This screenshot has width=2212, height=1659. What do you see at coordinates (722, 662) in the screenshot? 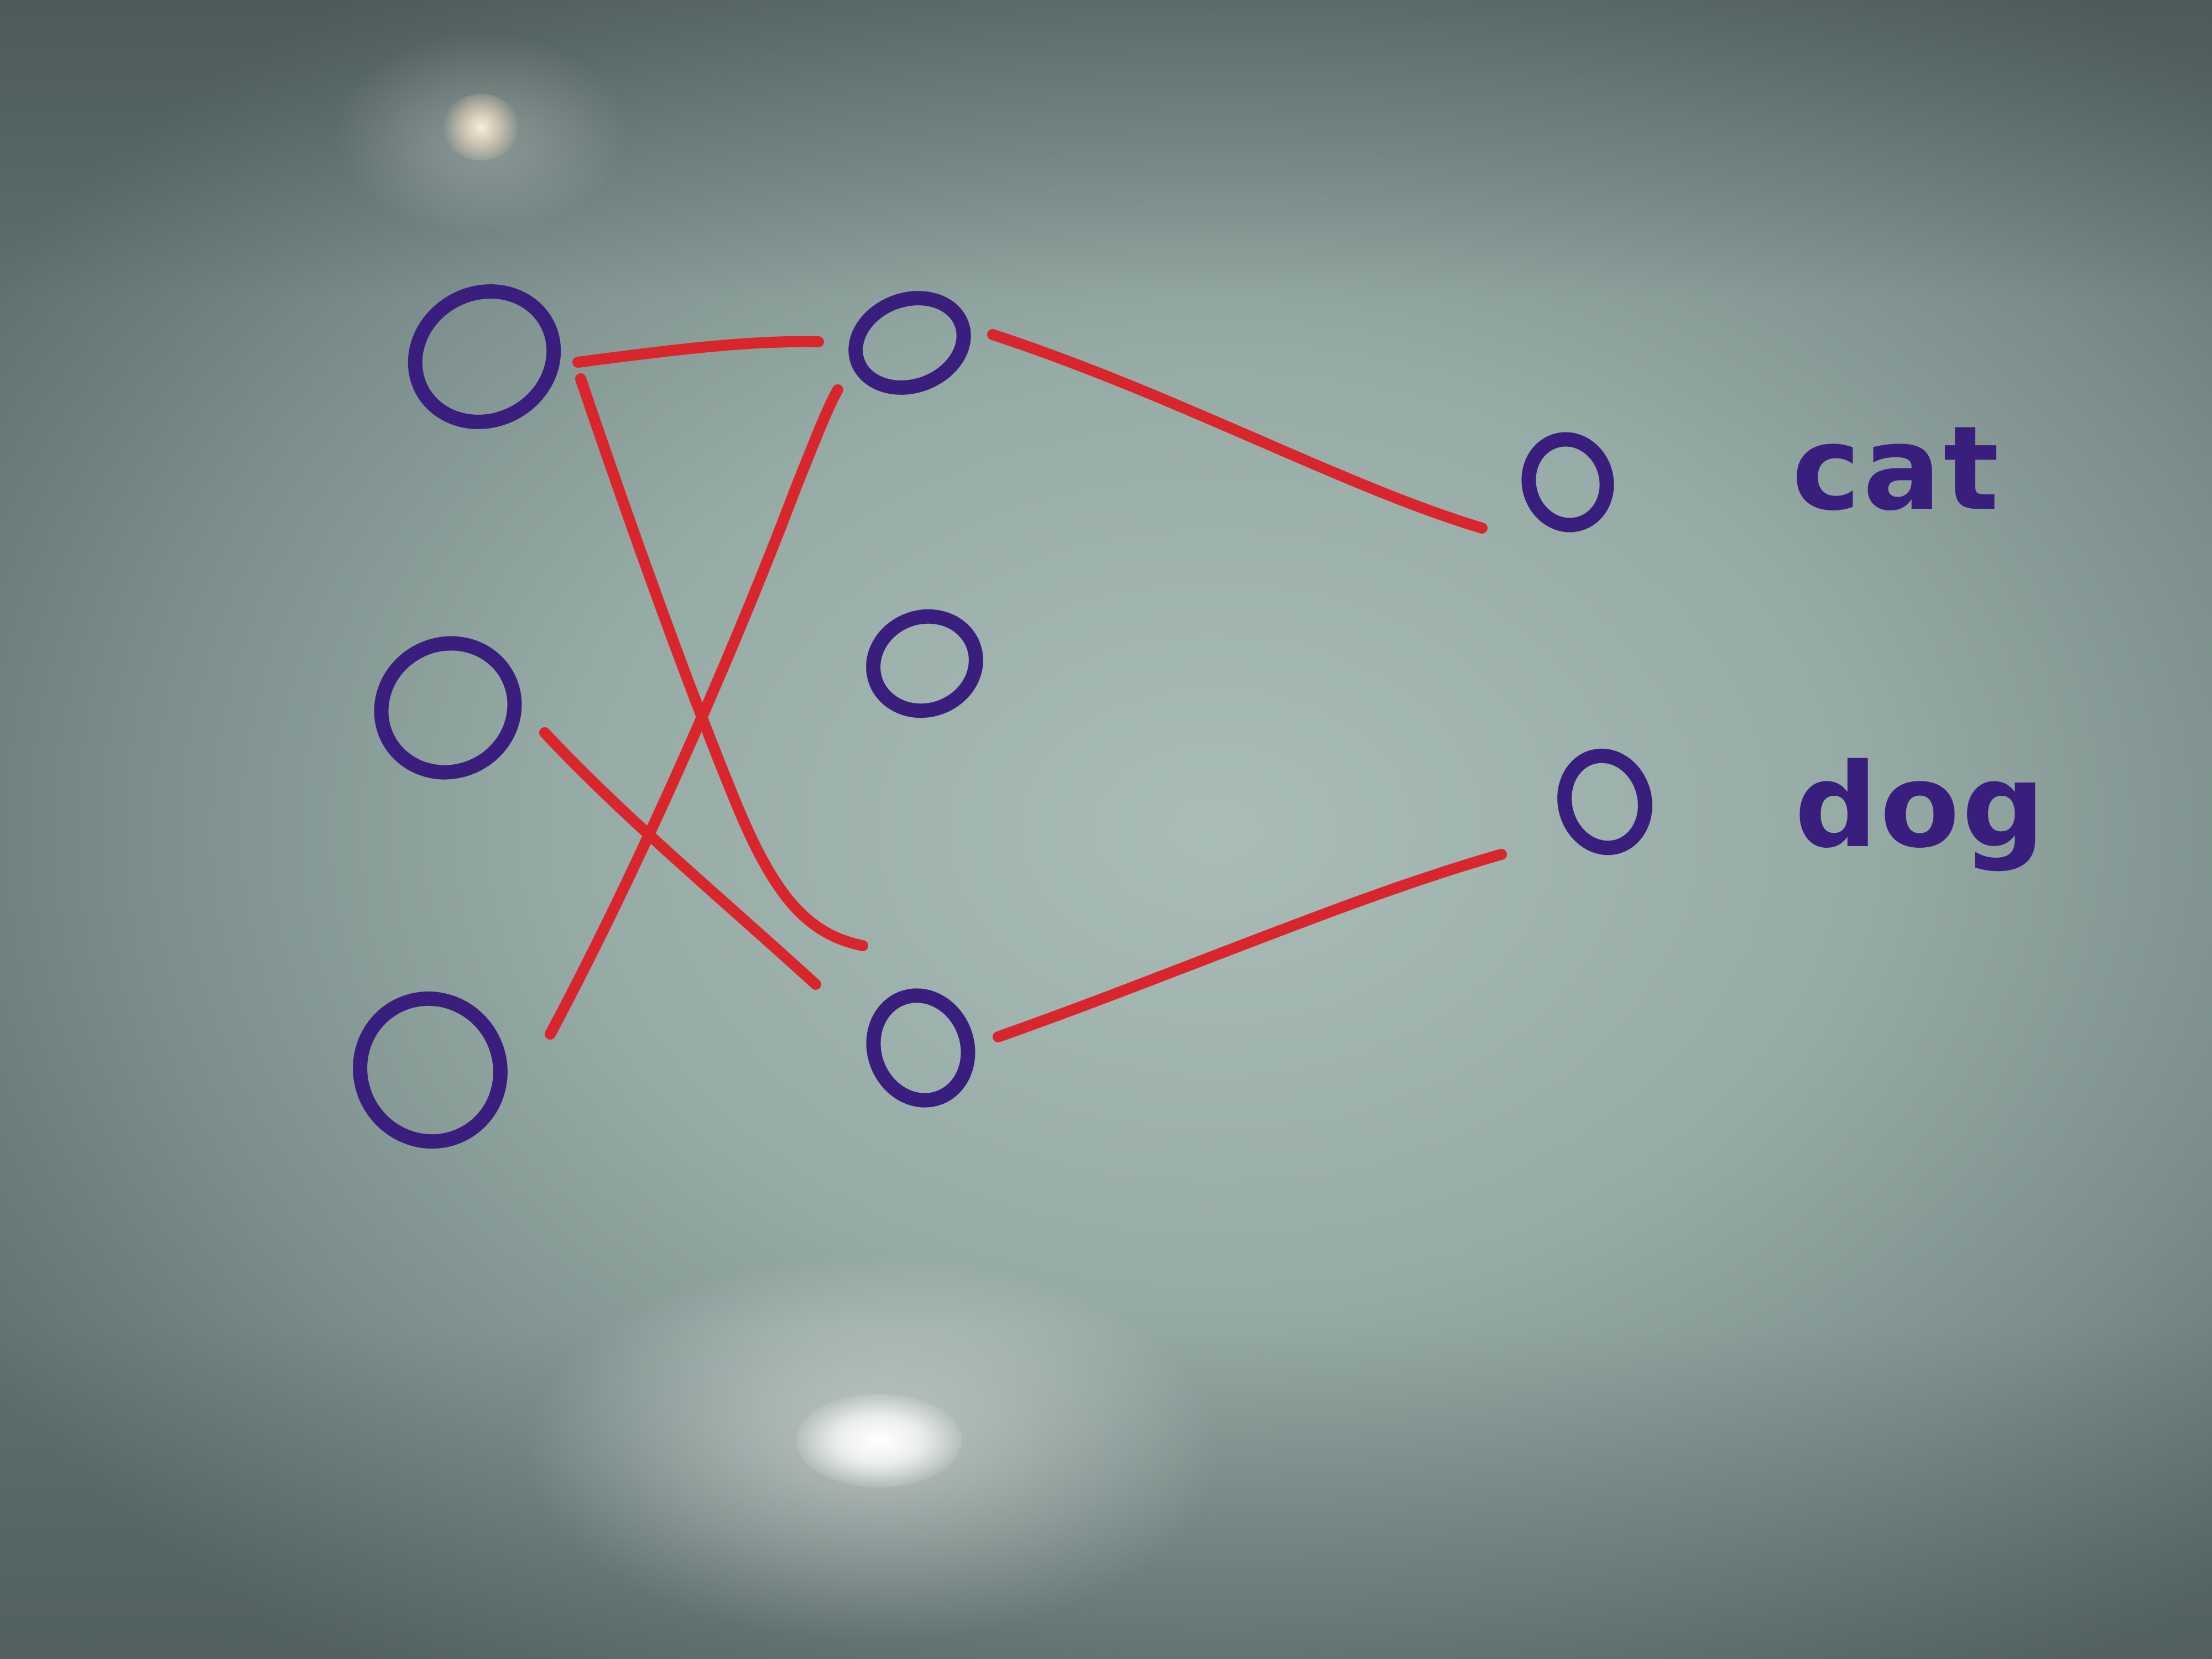
I see `edge-in1-h3` at bounding box center [722, 662].